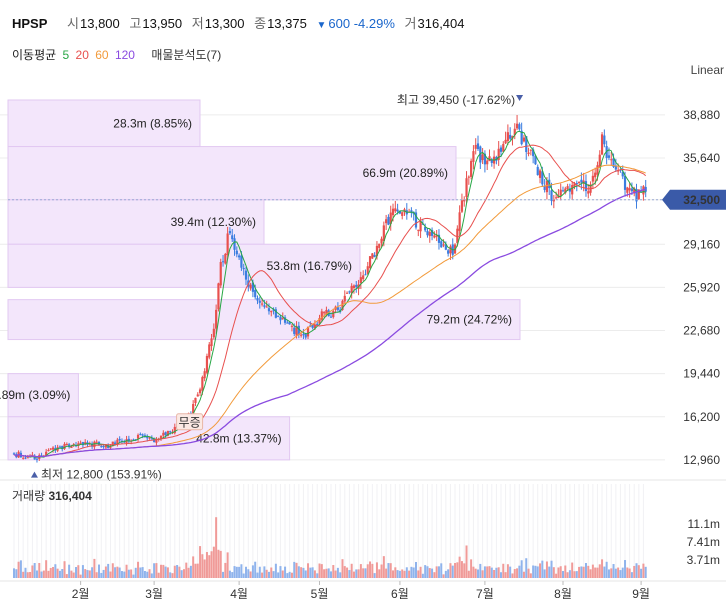 The height and width of the screenshot is (614, 726). I want to click on close-label: 종, so click(260, 23).